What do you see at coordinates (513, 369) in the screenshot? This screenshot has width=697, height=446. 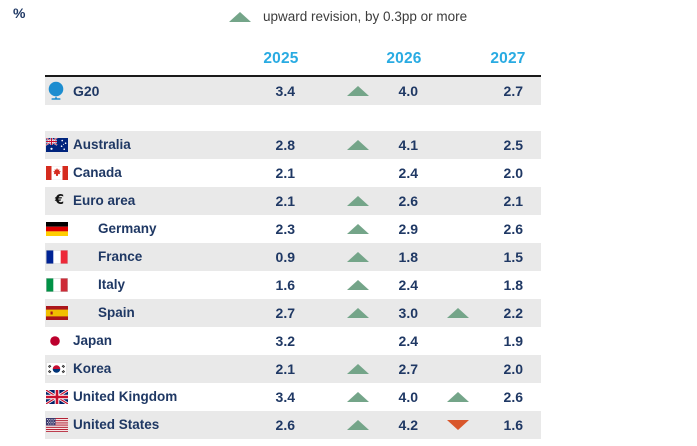 I see `value-2027: 2.0` at bounding box center [513, 369].